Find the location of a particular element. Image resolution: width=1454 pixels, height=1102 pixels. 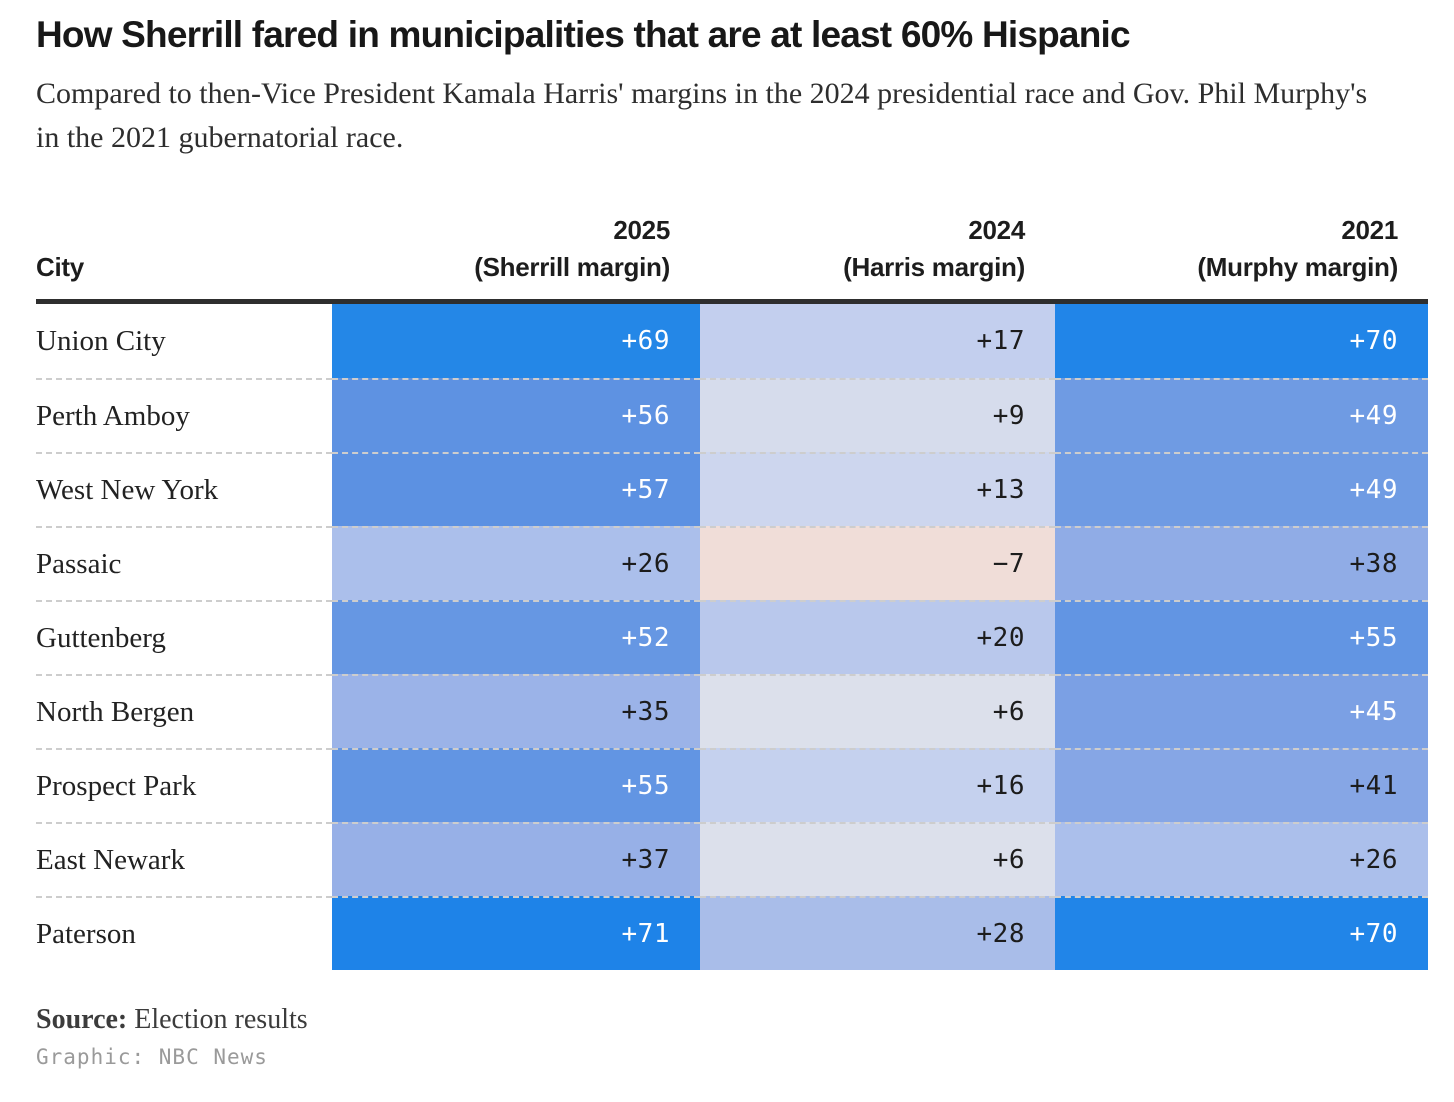

column-header-candidate: (Murphy margin) is located at coordinates (1297, 267).